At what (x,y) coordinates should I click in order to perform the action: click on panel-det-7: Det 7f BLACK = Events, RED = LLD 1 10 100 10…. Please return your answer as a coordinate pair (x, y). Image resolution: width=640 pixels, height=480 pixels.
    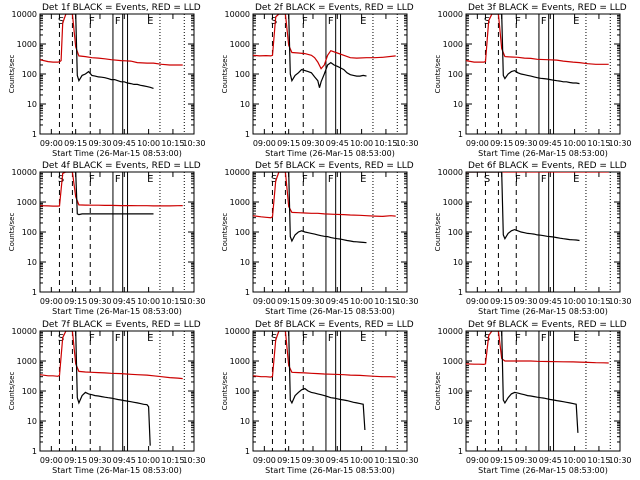
    Looking at the image, I should click on (107, 397).